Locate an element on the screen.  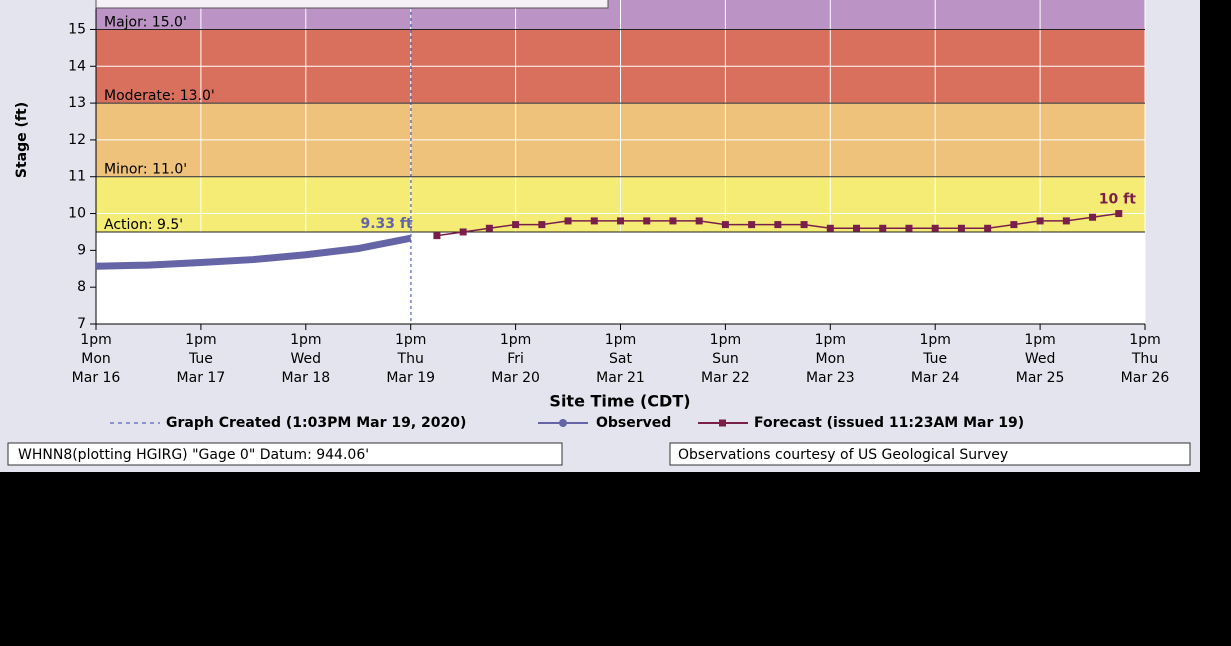
y-tick-label: 13 is located at coordinates (77, 103).